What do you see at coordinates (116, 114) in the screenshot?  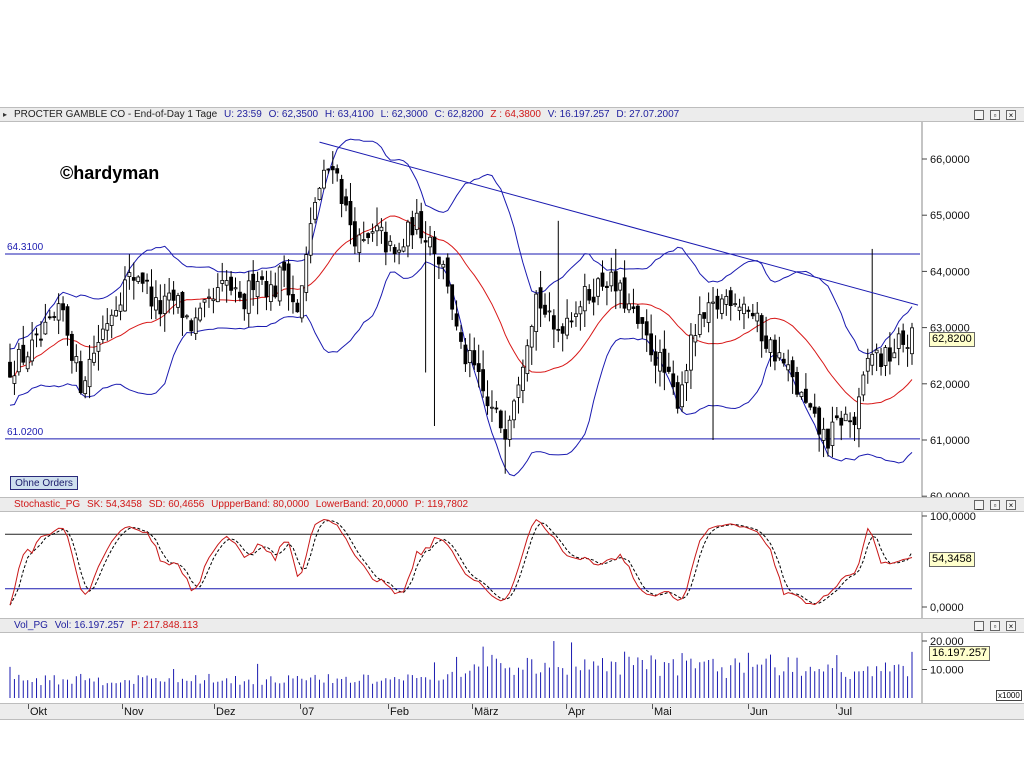 I see `symbol-title: PROCTER GAMBLE CO - End-of-Day 1 Tage` at bounding box center [116, 114].